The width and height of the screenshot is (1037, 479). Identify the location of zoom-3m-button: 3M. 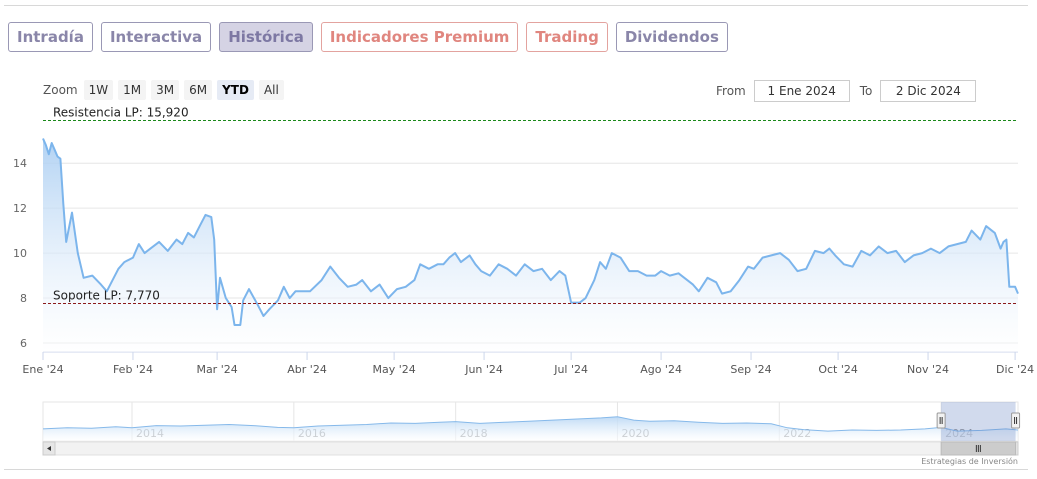
(165, 90).